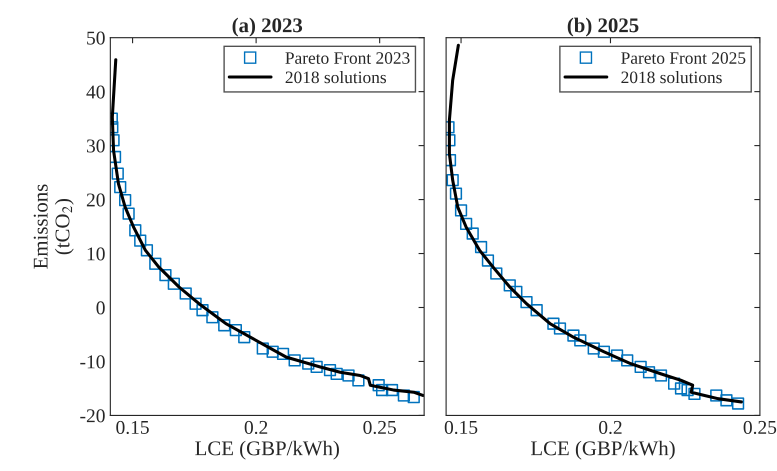  Describe the element at coordinates (96, 38) in the screenshot. I see `y-tick-label: 50` at that location.